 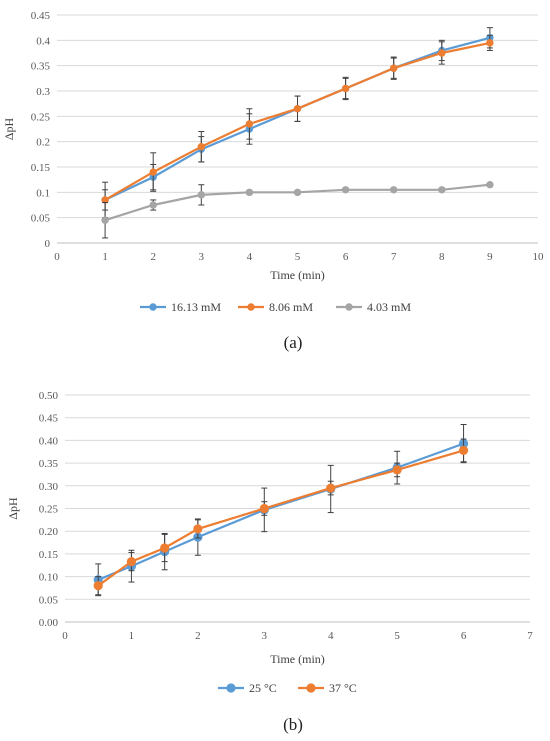 I want to click on y-tick-label: 0.20, so click(x=49, y=532).